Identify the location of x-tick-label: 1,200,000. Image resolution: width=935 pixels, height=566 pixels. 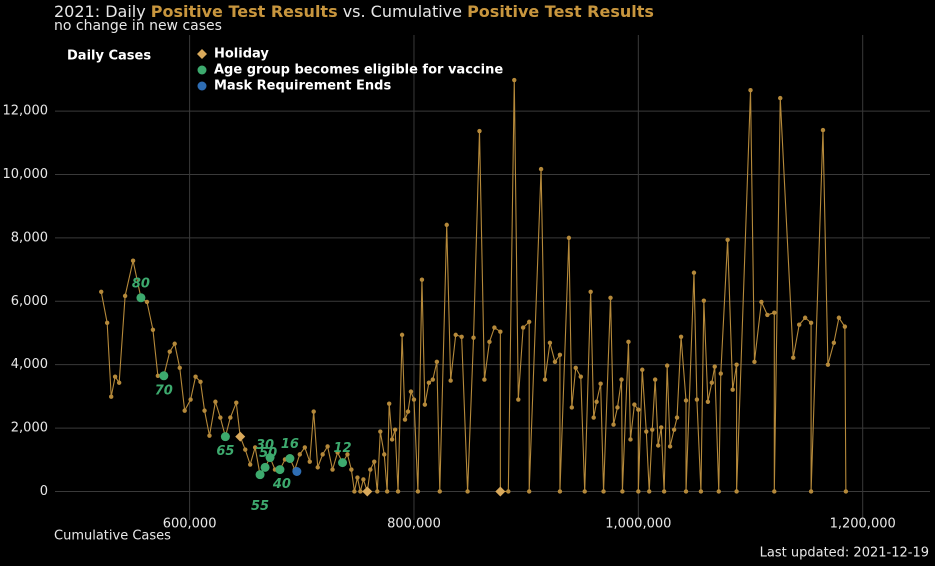
(863, 524).